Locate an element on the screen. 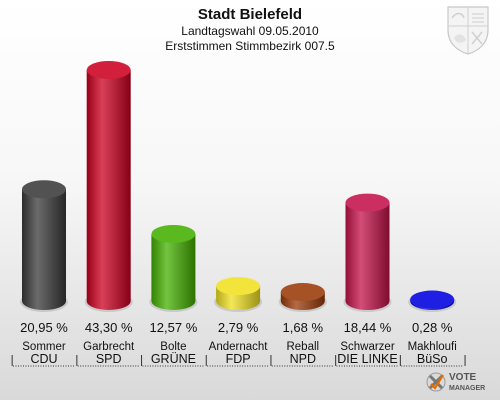  candidate-label: Garbrecht is located at coordinates (109, 347).